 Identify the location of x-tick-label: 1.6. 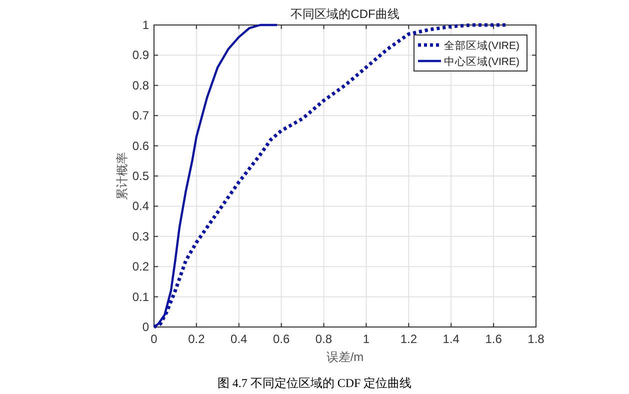
(493, 339).